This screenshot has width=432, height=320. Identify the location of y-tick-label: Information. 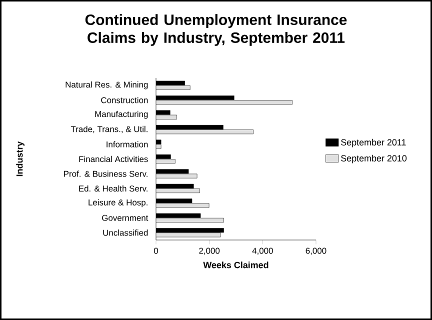
(127, 144).